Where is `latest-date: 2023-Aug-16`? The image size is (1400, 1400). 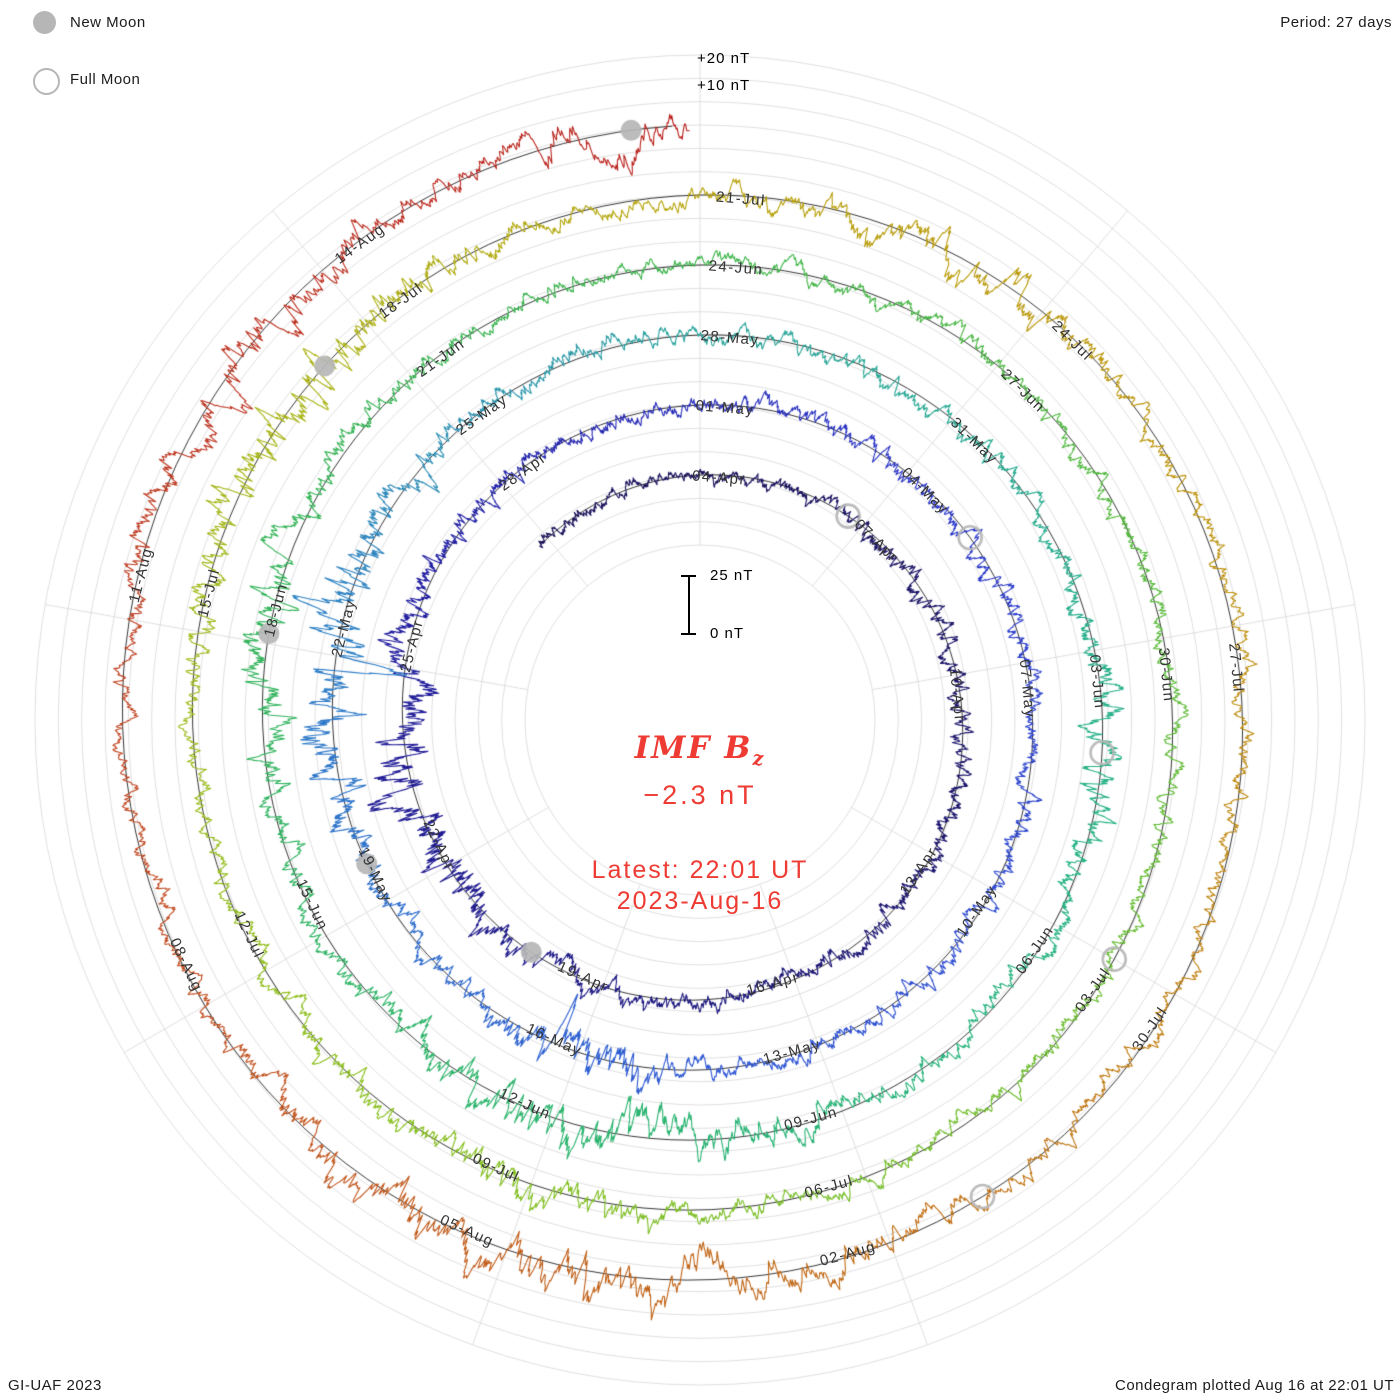 latest-date: 2023-Aug-16 is located at coordinates (700, 901).